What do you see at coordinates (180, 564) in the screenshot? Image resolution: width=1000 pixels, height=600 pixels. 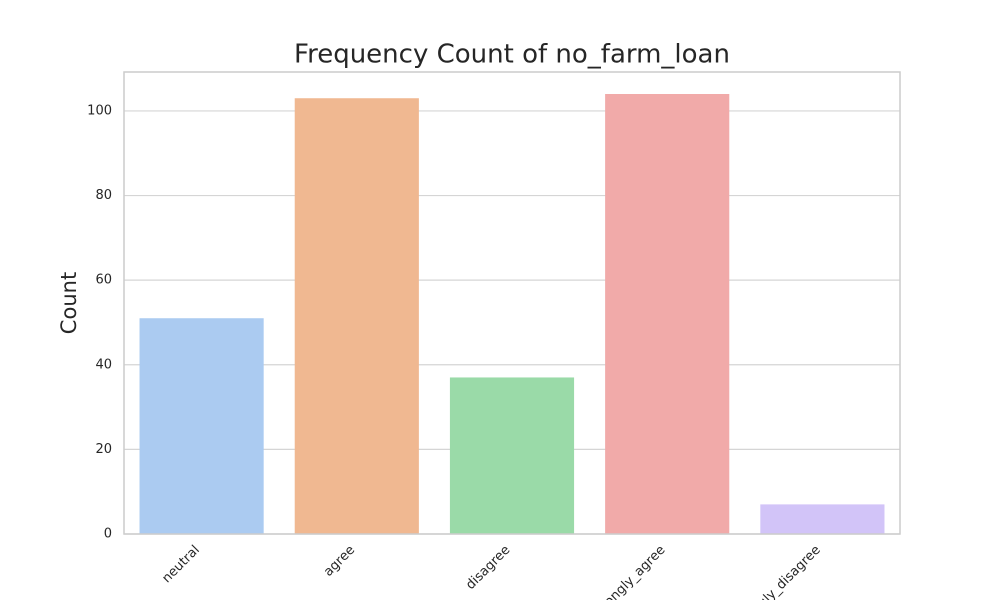 I see `x-tick-label: neutral` at bounding box center [180, 564].